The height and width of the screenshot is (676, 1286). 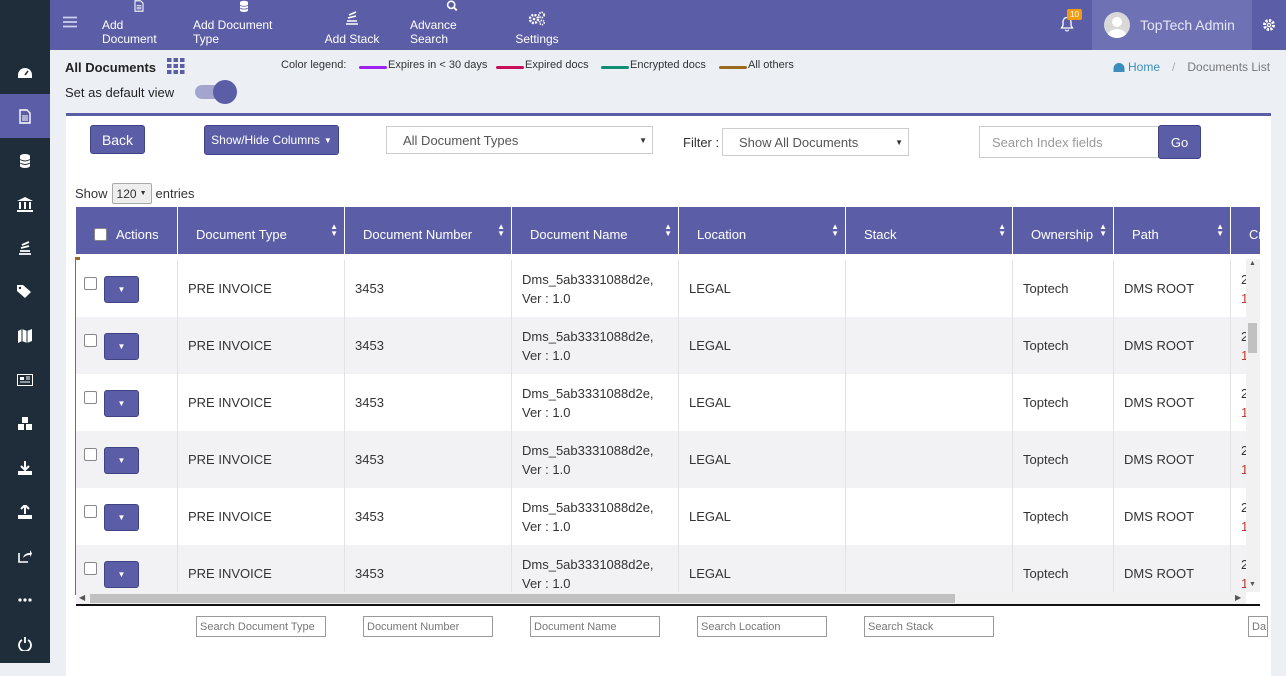 I want to click on sidebar-item-dashboard, so click(x=25, y=73).